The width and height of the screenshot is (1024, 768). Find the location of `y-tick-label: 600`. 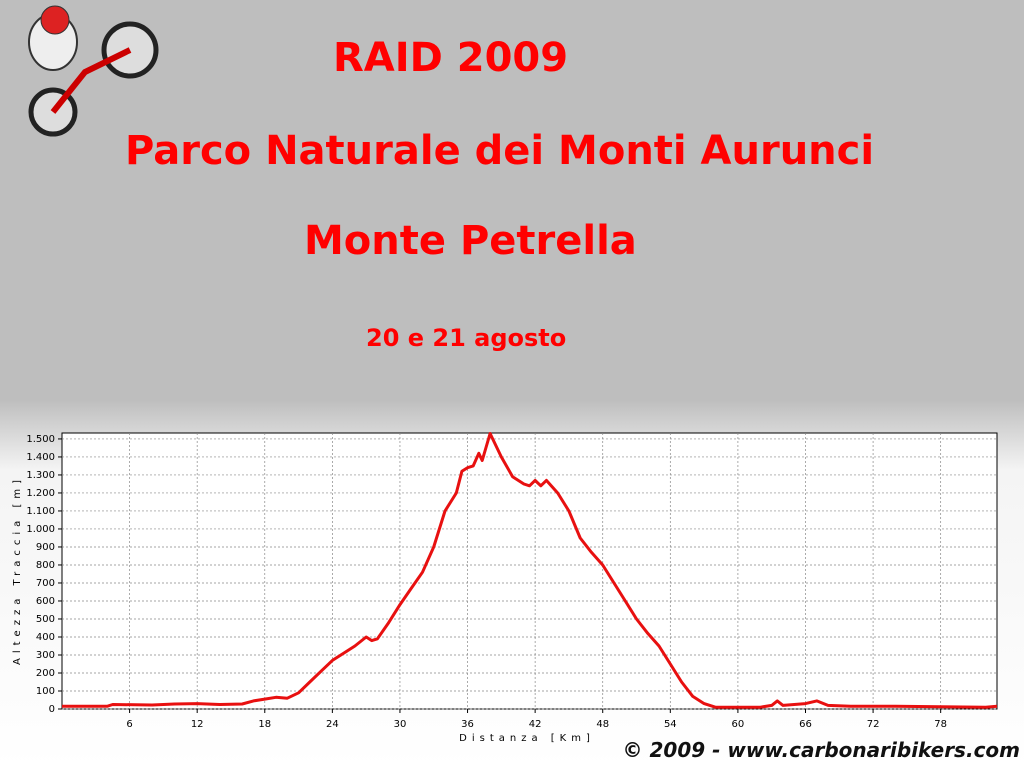

y-tick-label: 600 is located at coordinates (45, 601).